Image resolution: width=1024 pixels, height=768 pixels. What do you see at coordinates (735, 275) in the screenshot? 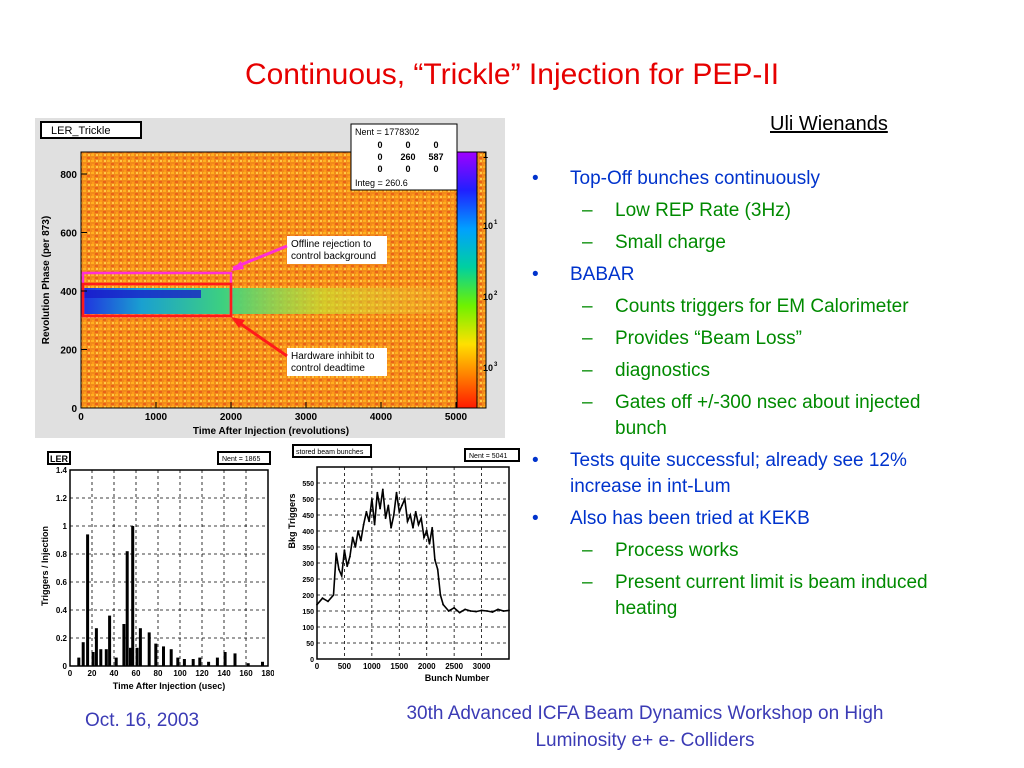
I see `bullet-item: • BABAR` at bounding box center [735, 275].